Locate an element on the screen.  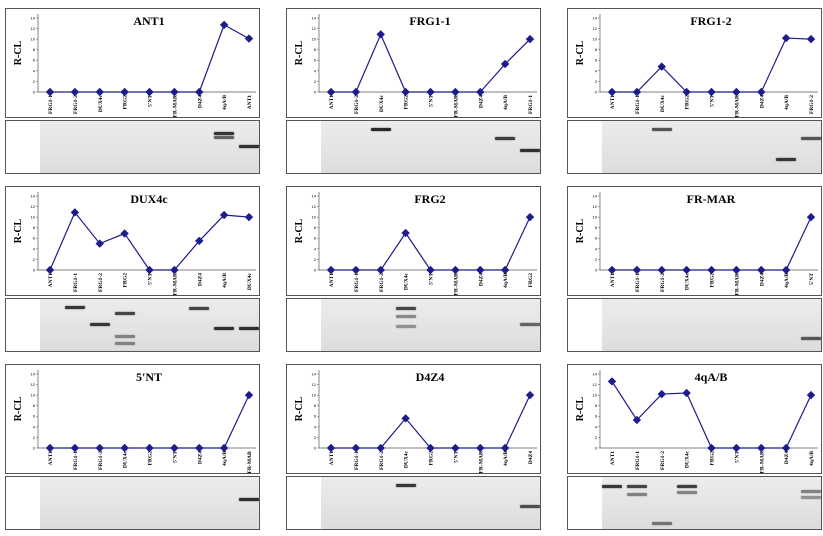
gel-lanes is located at coordinates (711, 147).